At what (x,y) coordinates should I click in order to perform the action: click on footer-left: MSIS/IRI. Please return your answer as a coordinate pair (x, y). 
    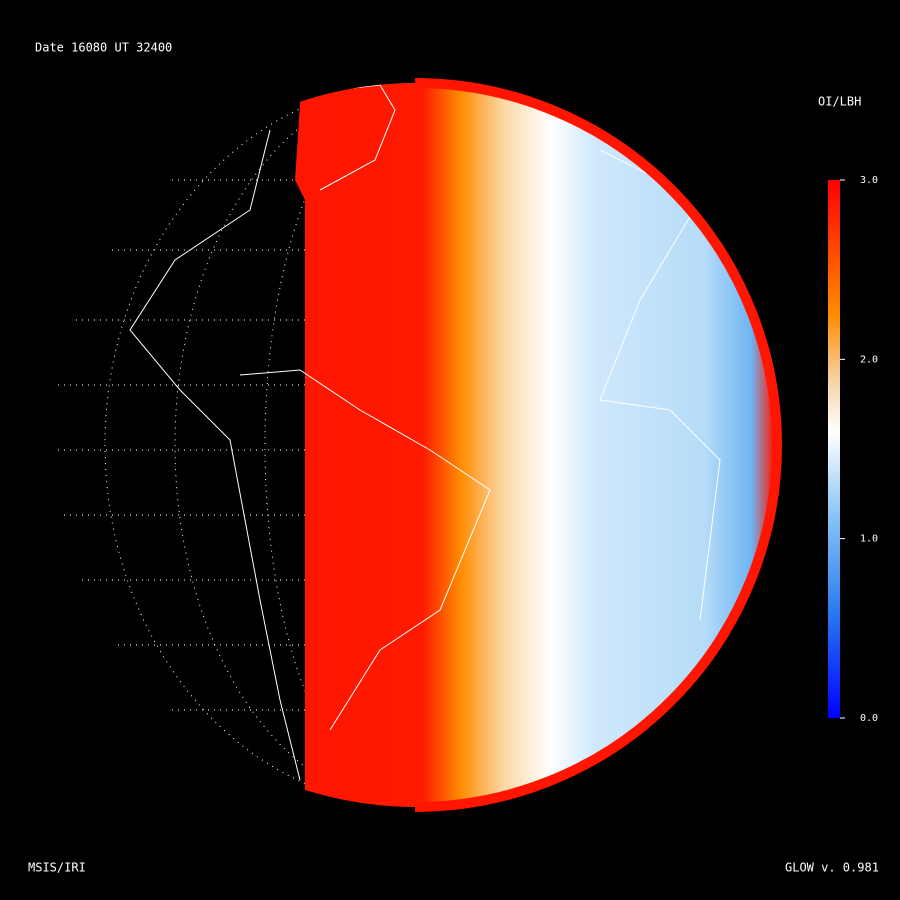
    Looking at the image, I should click on (57, 868).